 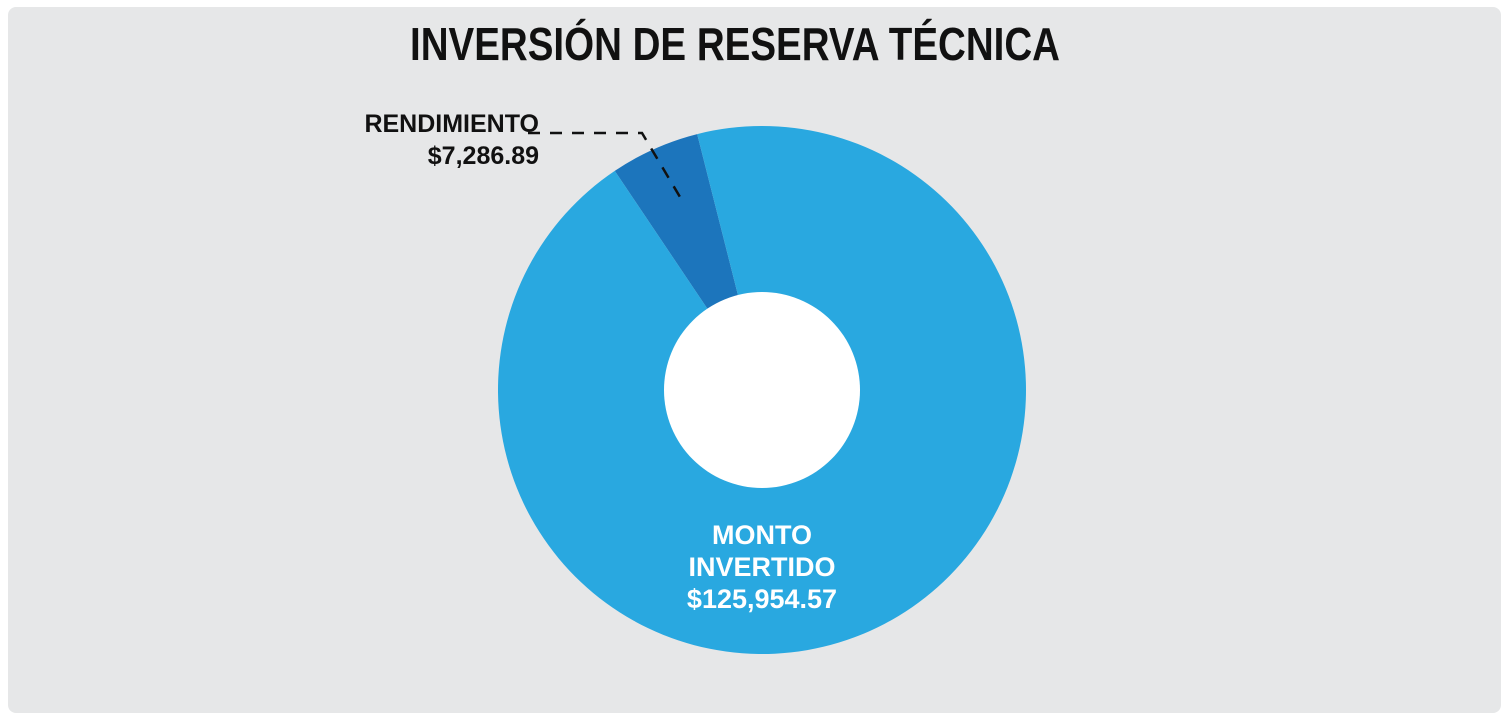 What do you see at coordinates (762, 551) in the screenshot?
I see `category-label: MONTO INVERTIDO` at bounding box center [762, 551].